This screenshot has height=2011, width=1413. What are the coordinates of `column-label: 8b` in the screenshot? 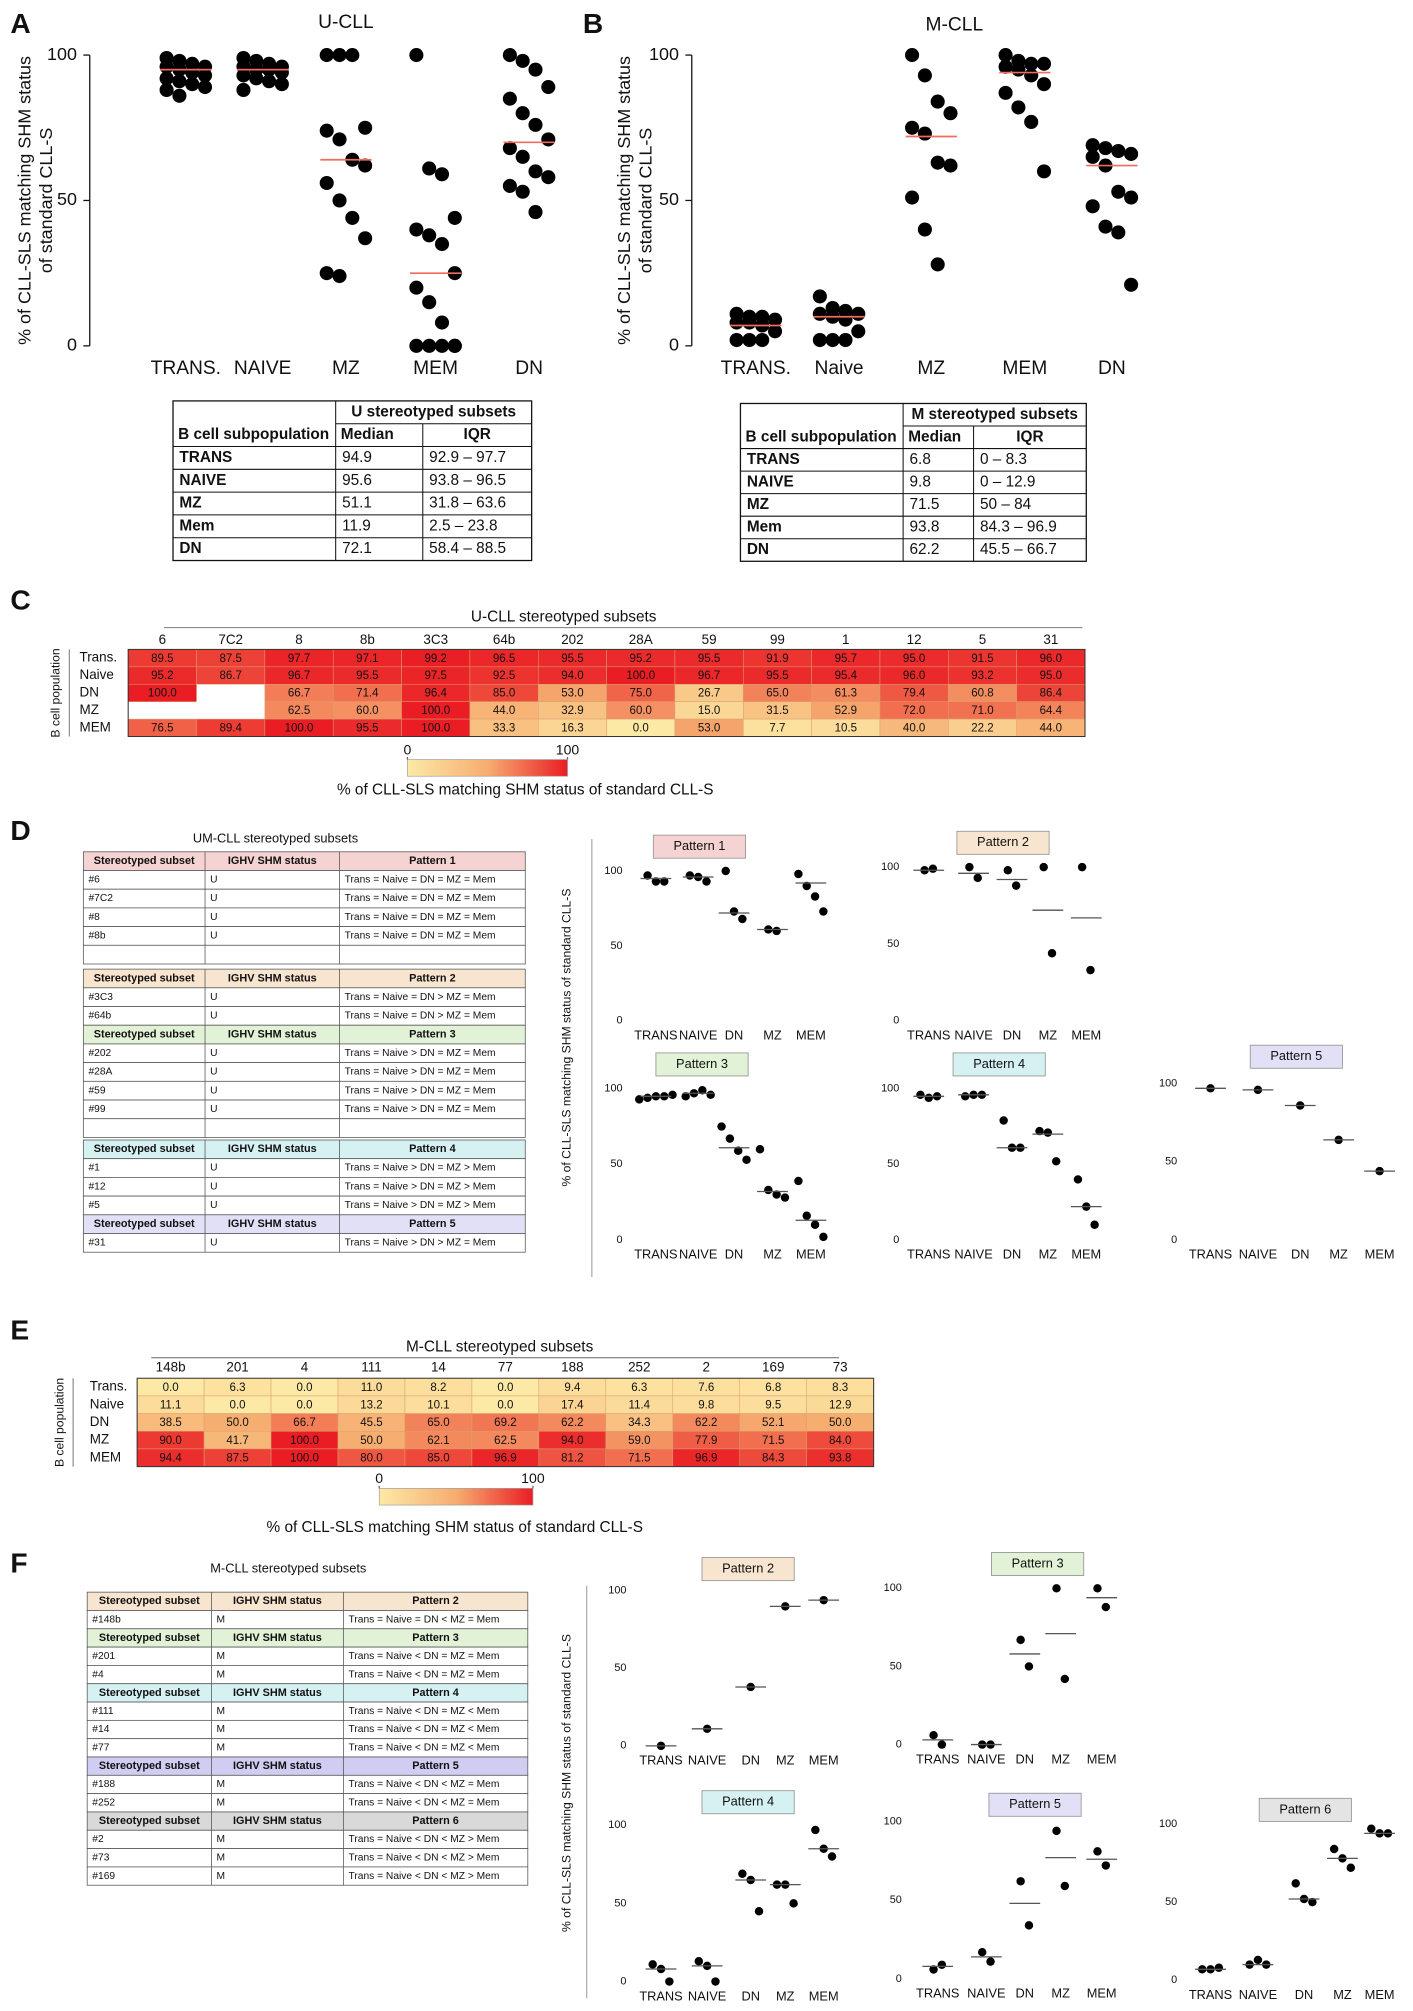 It's located at (367, 639).